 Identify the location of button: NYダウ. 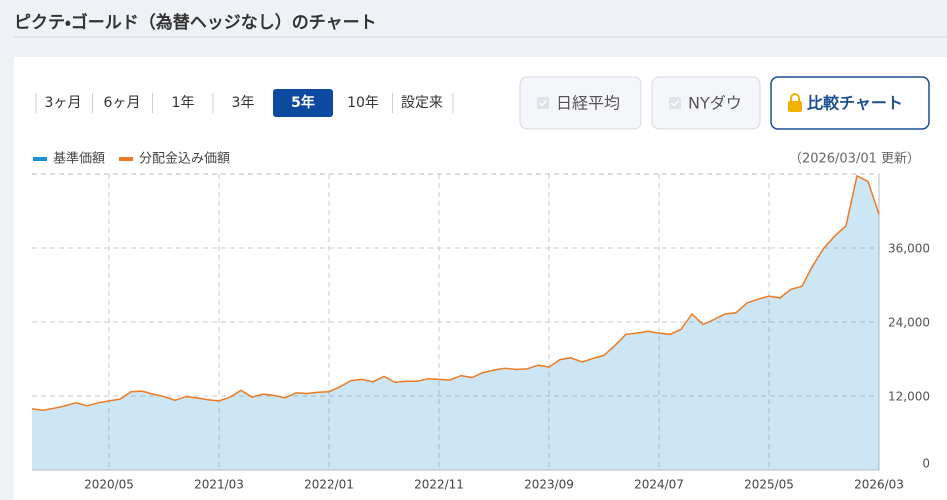
(706, 103).